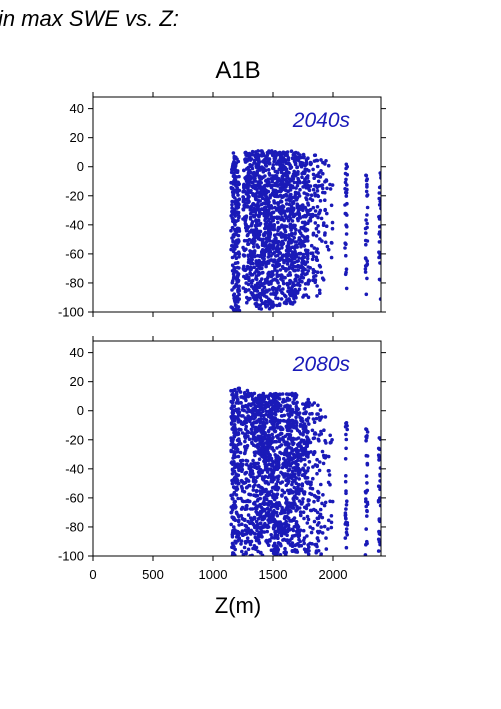  Describe the element at coordinates (80, 410) in the screenshot. I see `y-tick-label: 0` at that location.